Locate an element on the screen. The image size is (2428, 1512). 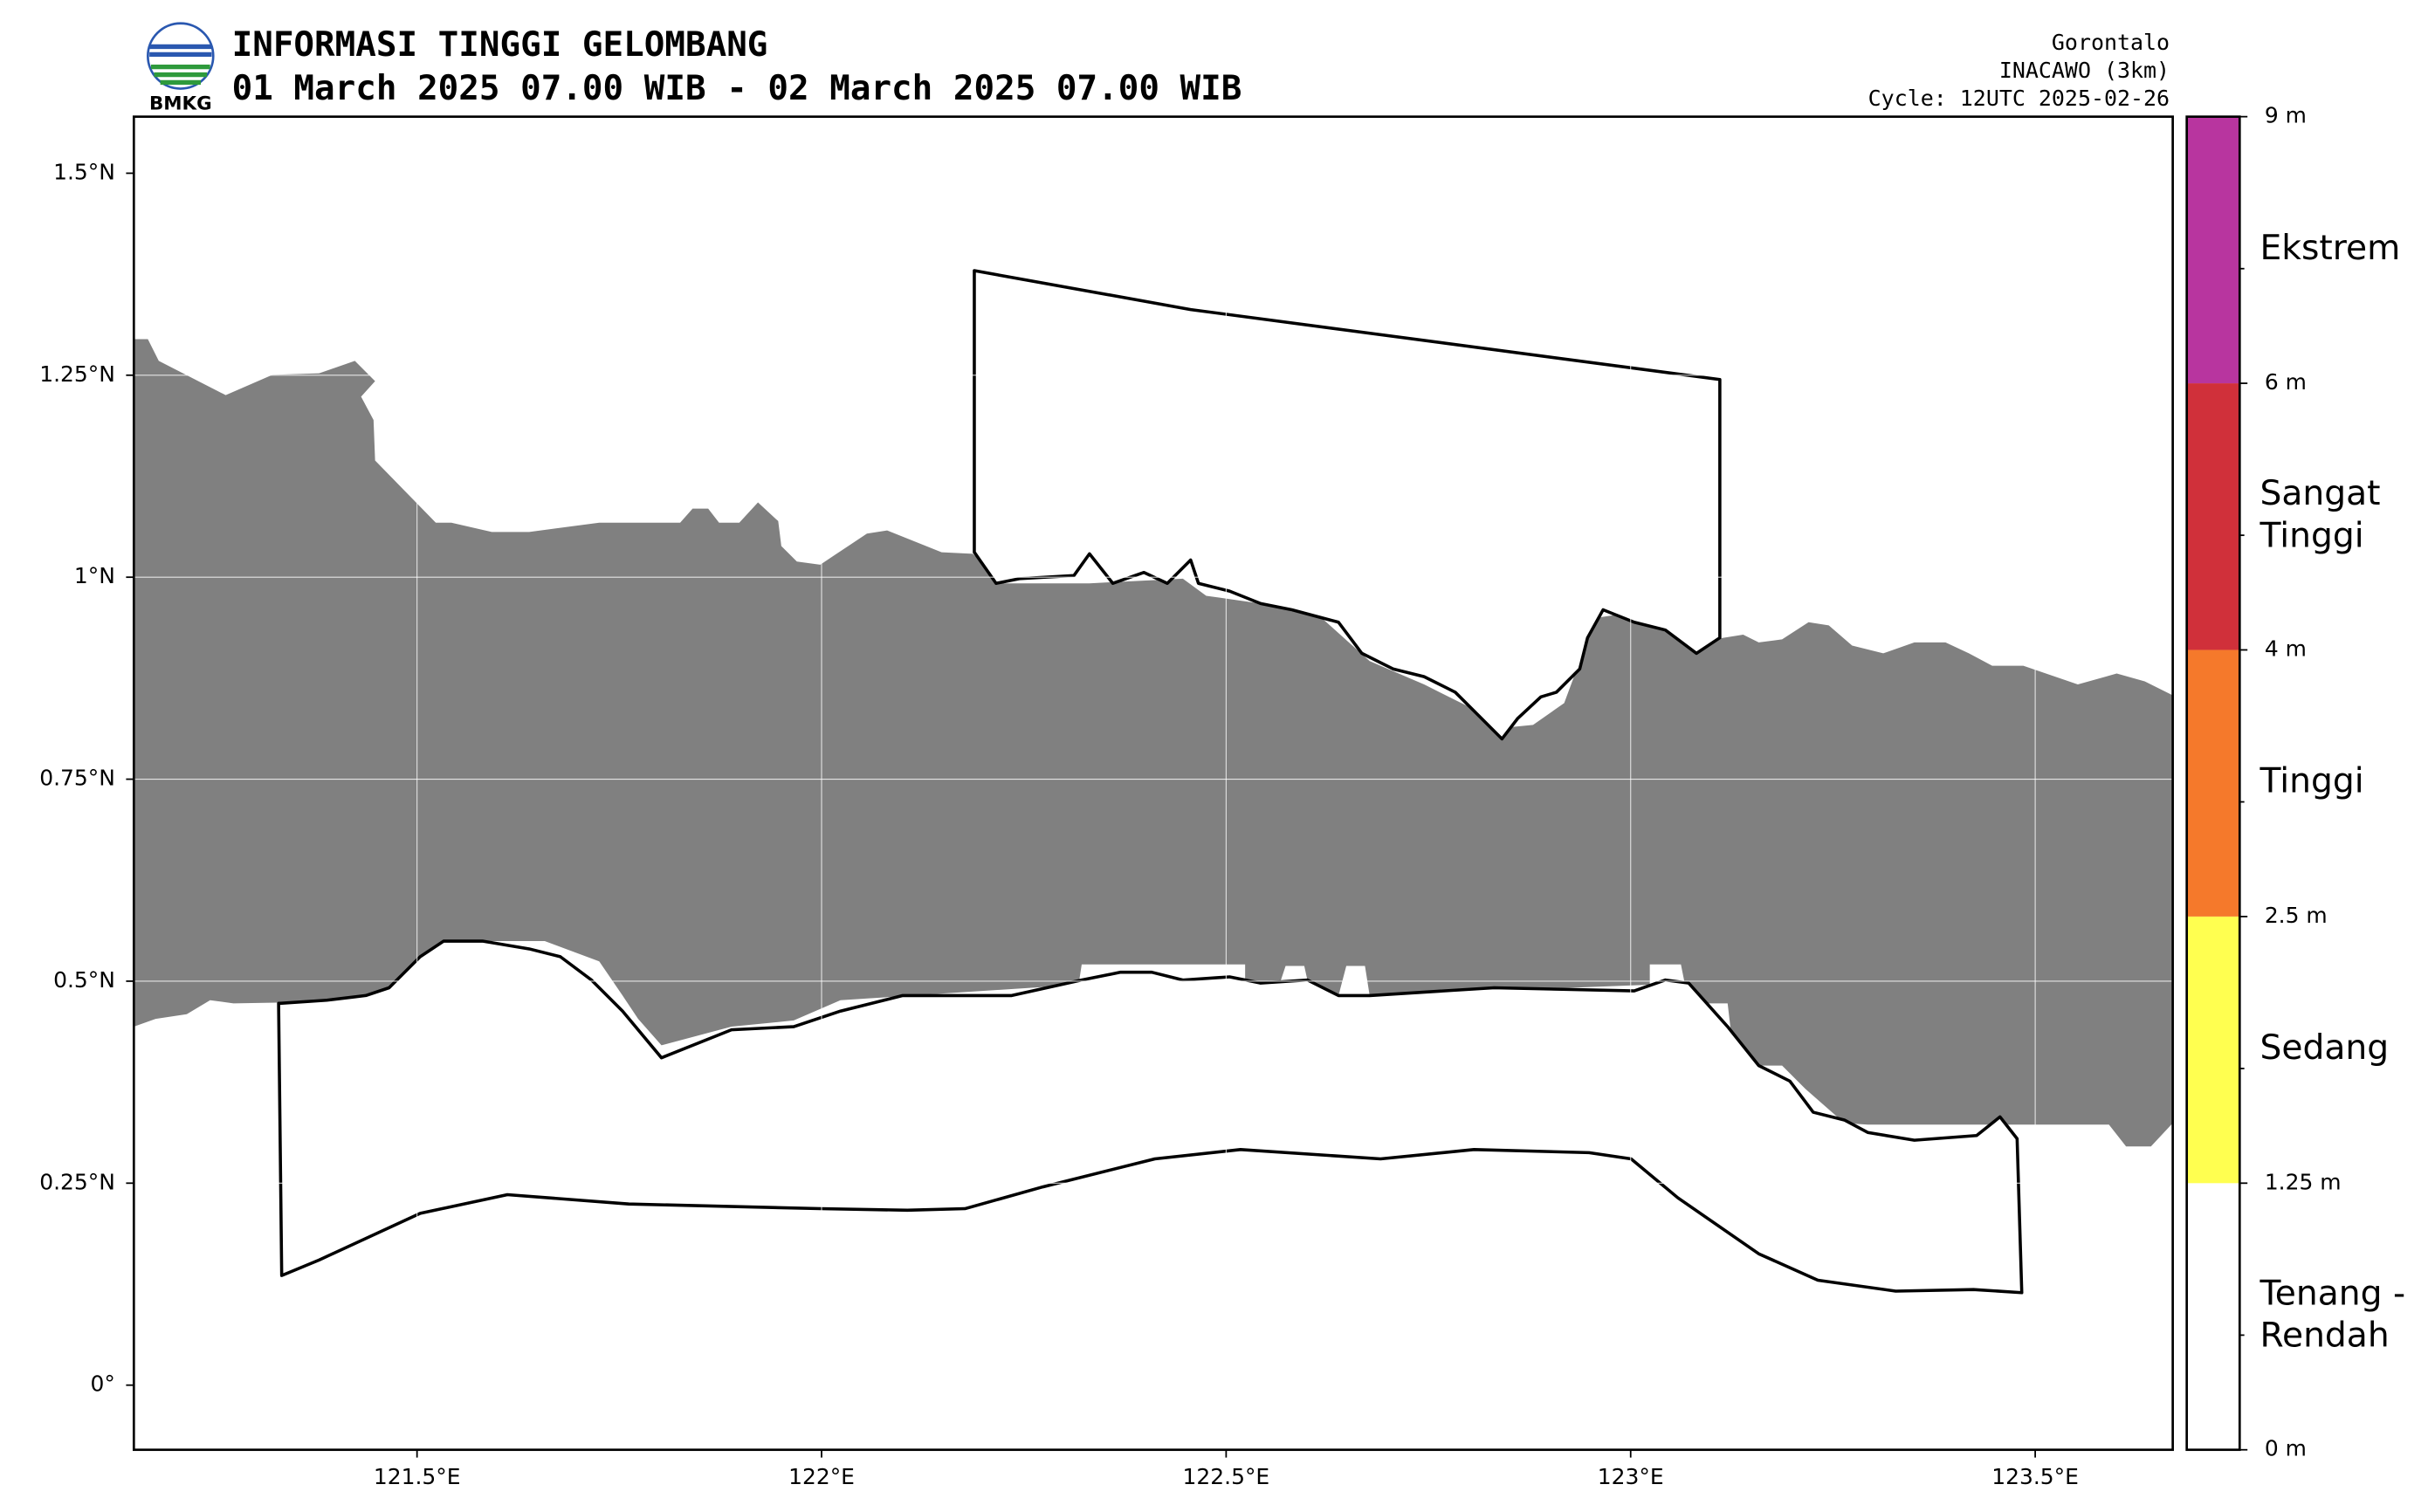
y-tick-label: 0° is located at coordinates (103, 1384).